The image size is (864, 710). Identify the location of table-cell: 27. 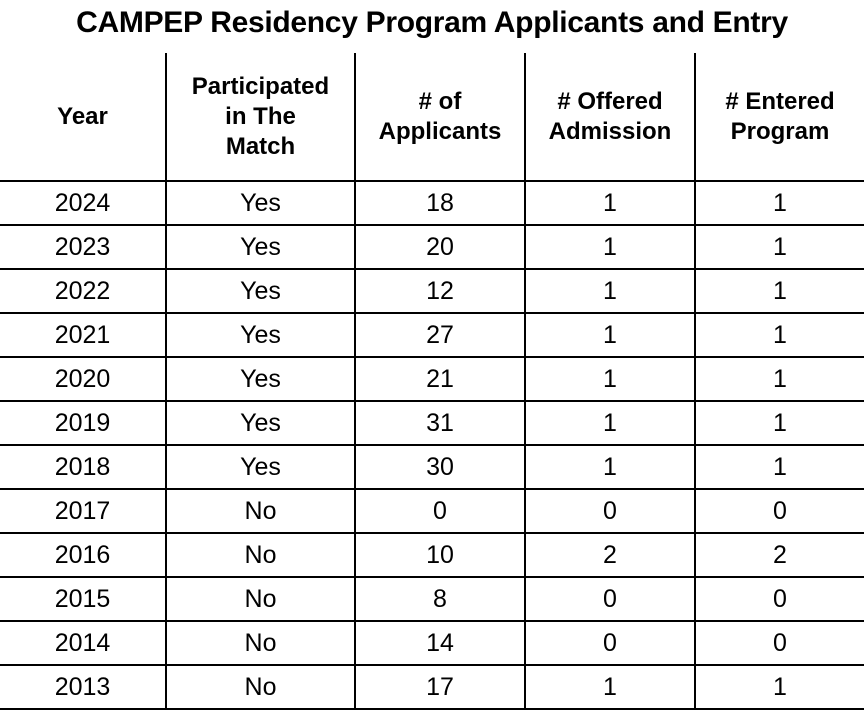
(440, 335).